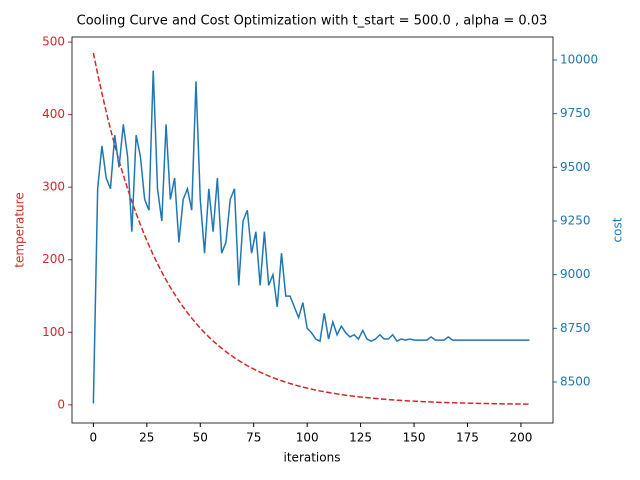 This screenshot has width=640, height=480. I want to click on x-tick-label: 25, so click(146, 438).